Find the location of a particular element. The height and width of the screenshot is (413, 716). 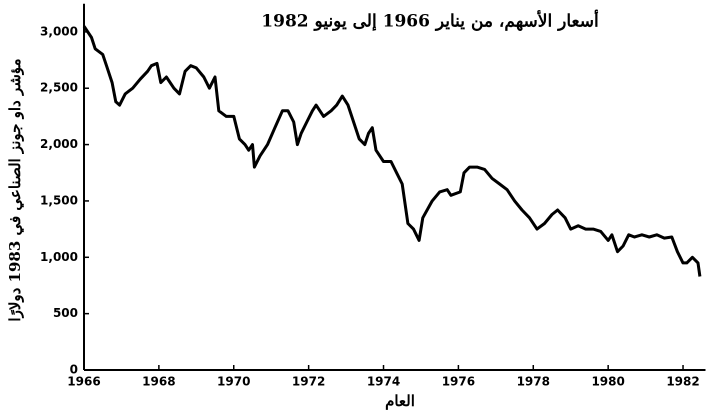

x-axis-title: العام is located at coordinates (400, 401).